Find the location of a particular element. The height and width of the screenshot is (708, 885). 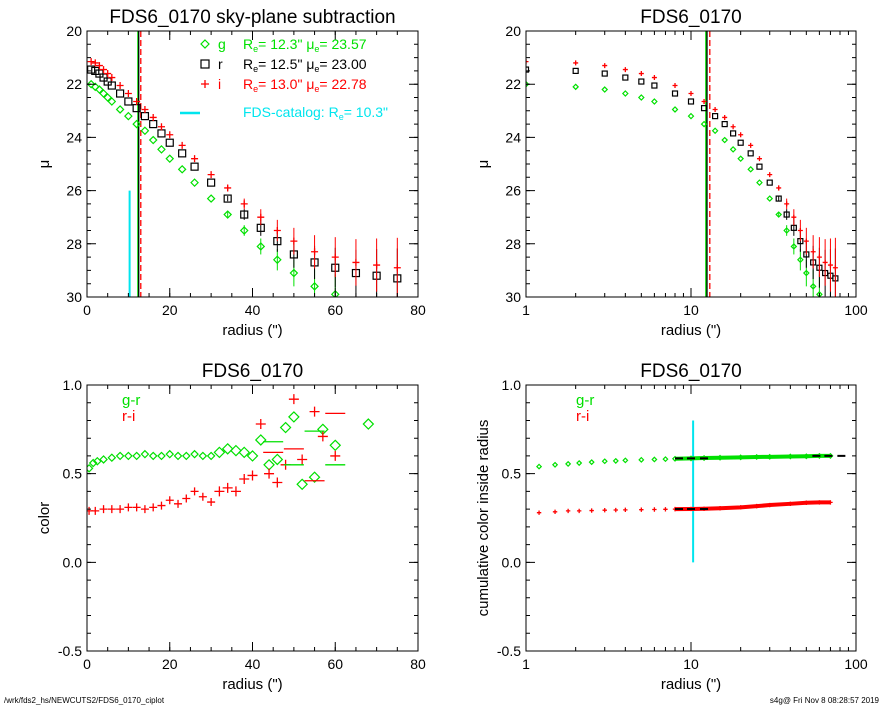

x-tick-label: 20 is located at coordinates (170, 664).